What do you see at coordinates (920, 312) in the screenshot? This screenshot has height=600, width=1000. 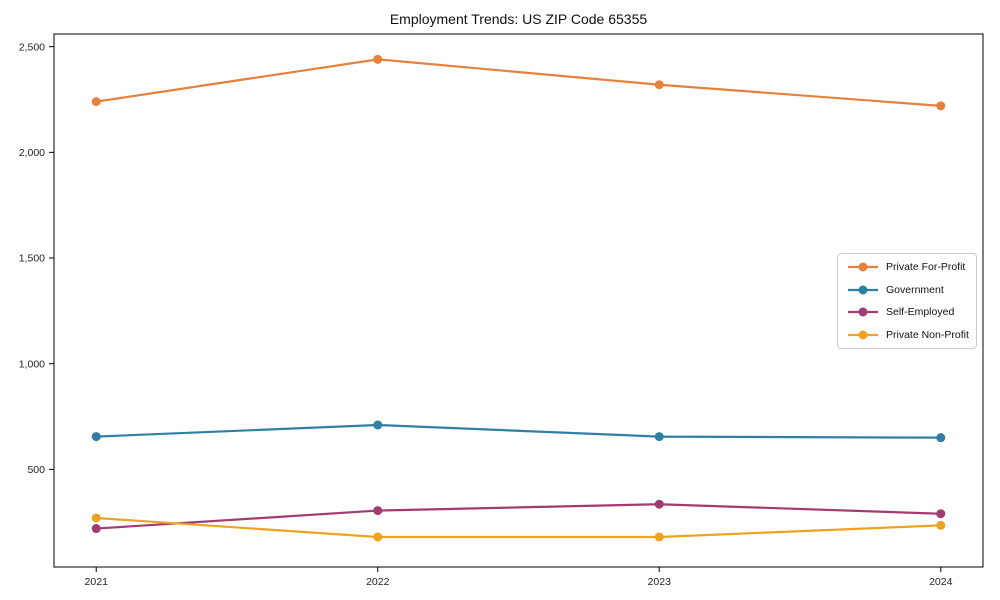 I see `legend-label: Self-Employed` at bounding box center [920, 312].